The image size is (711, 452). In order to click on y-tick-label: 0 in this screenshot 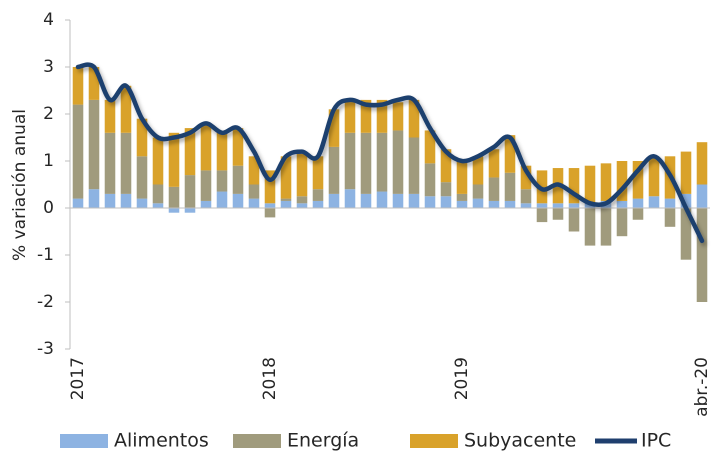, I will do `click(48, 208)`.